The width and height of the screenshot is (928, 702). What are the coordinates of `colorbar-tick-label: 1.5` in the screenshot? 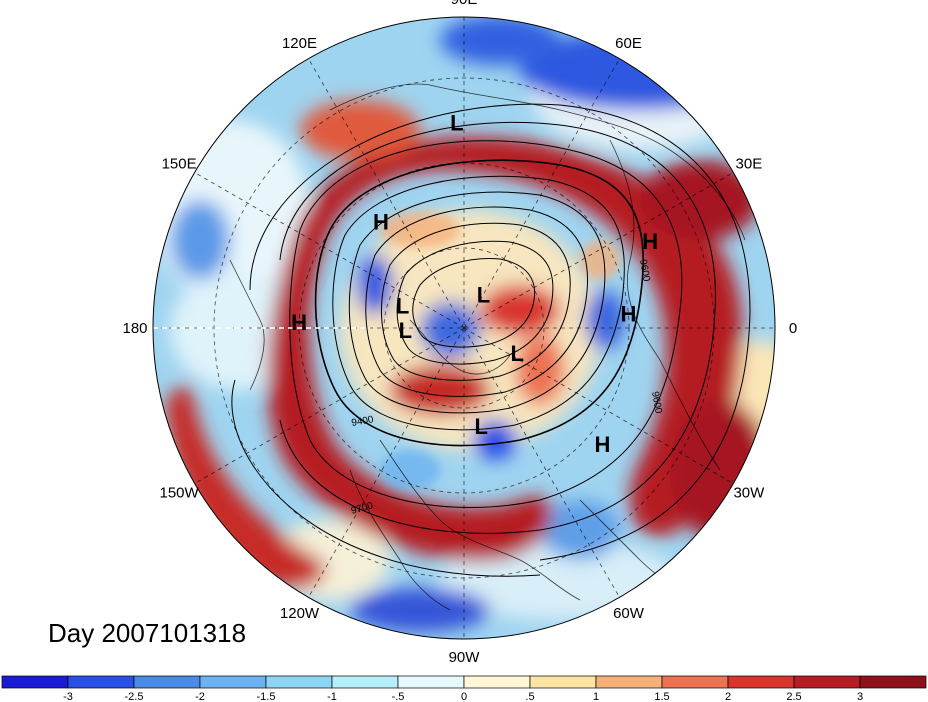 It's located at (661, 696).